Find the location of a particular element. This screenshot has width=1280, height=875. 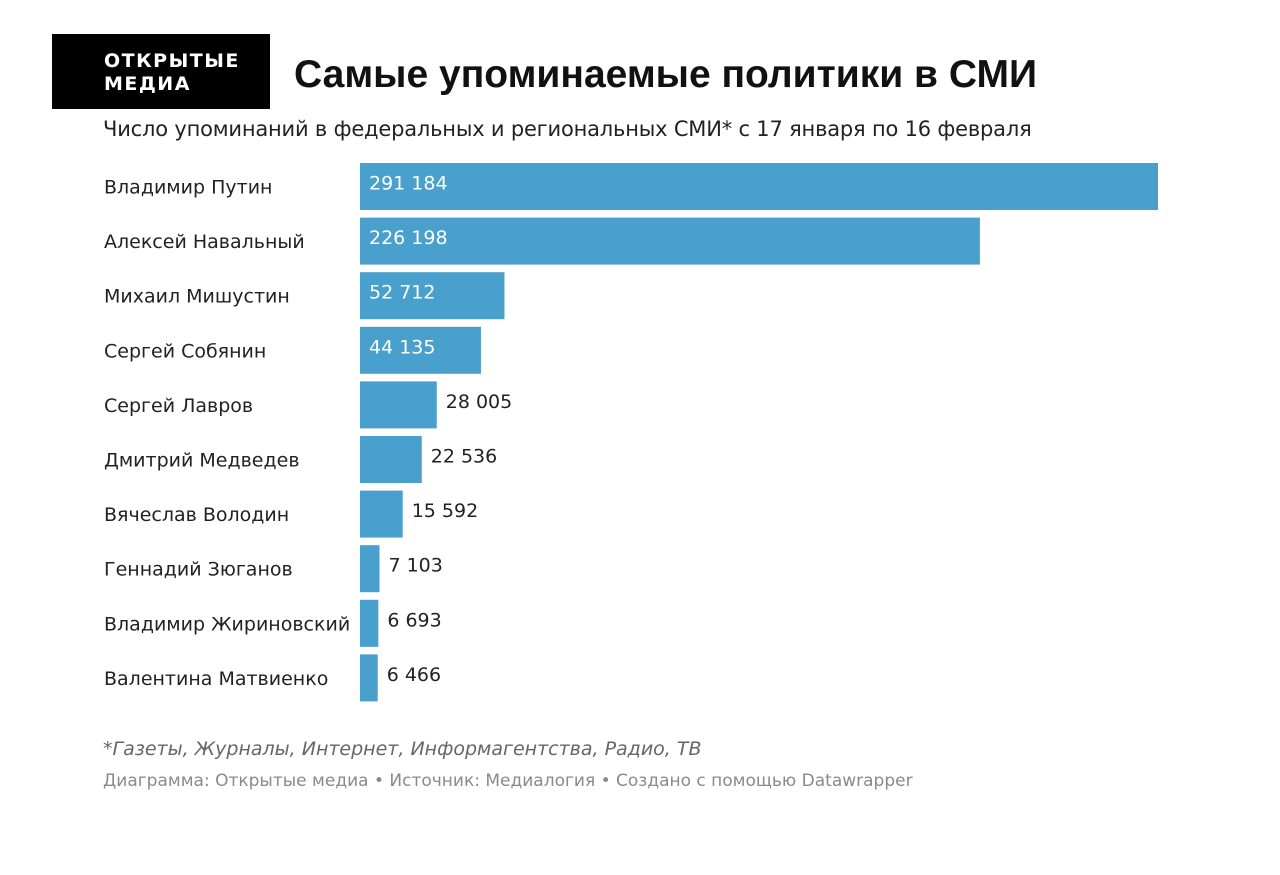

value-label: 6 693 is located at coordinates (414, 620).